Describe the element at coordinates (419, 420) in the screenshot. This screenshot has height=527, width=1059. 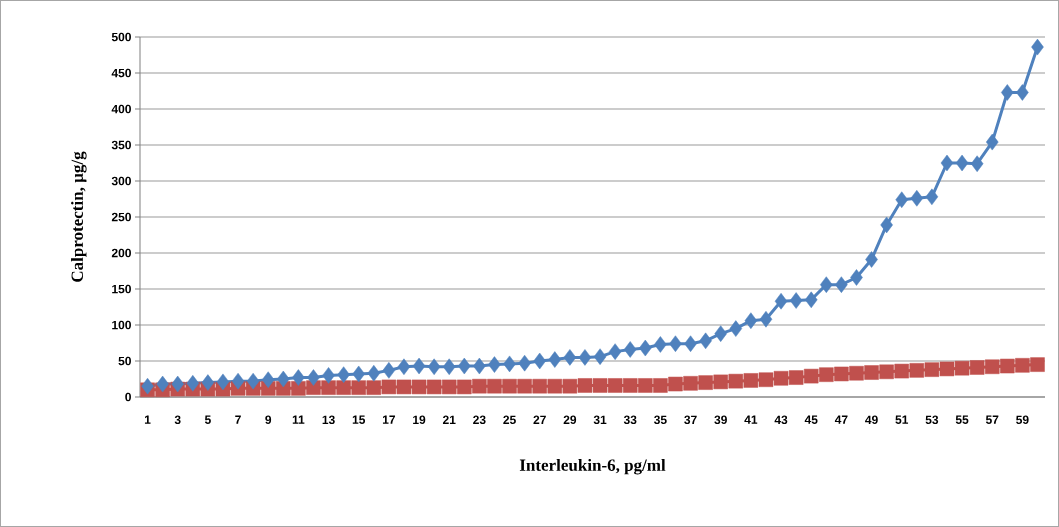
I see `x-tick-label: 19` at that location.